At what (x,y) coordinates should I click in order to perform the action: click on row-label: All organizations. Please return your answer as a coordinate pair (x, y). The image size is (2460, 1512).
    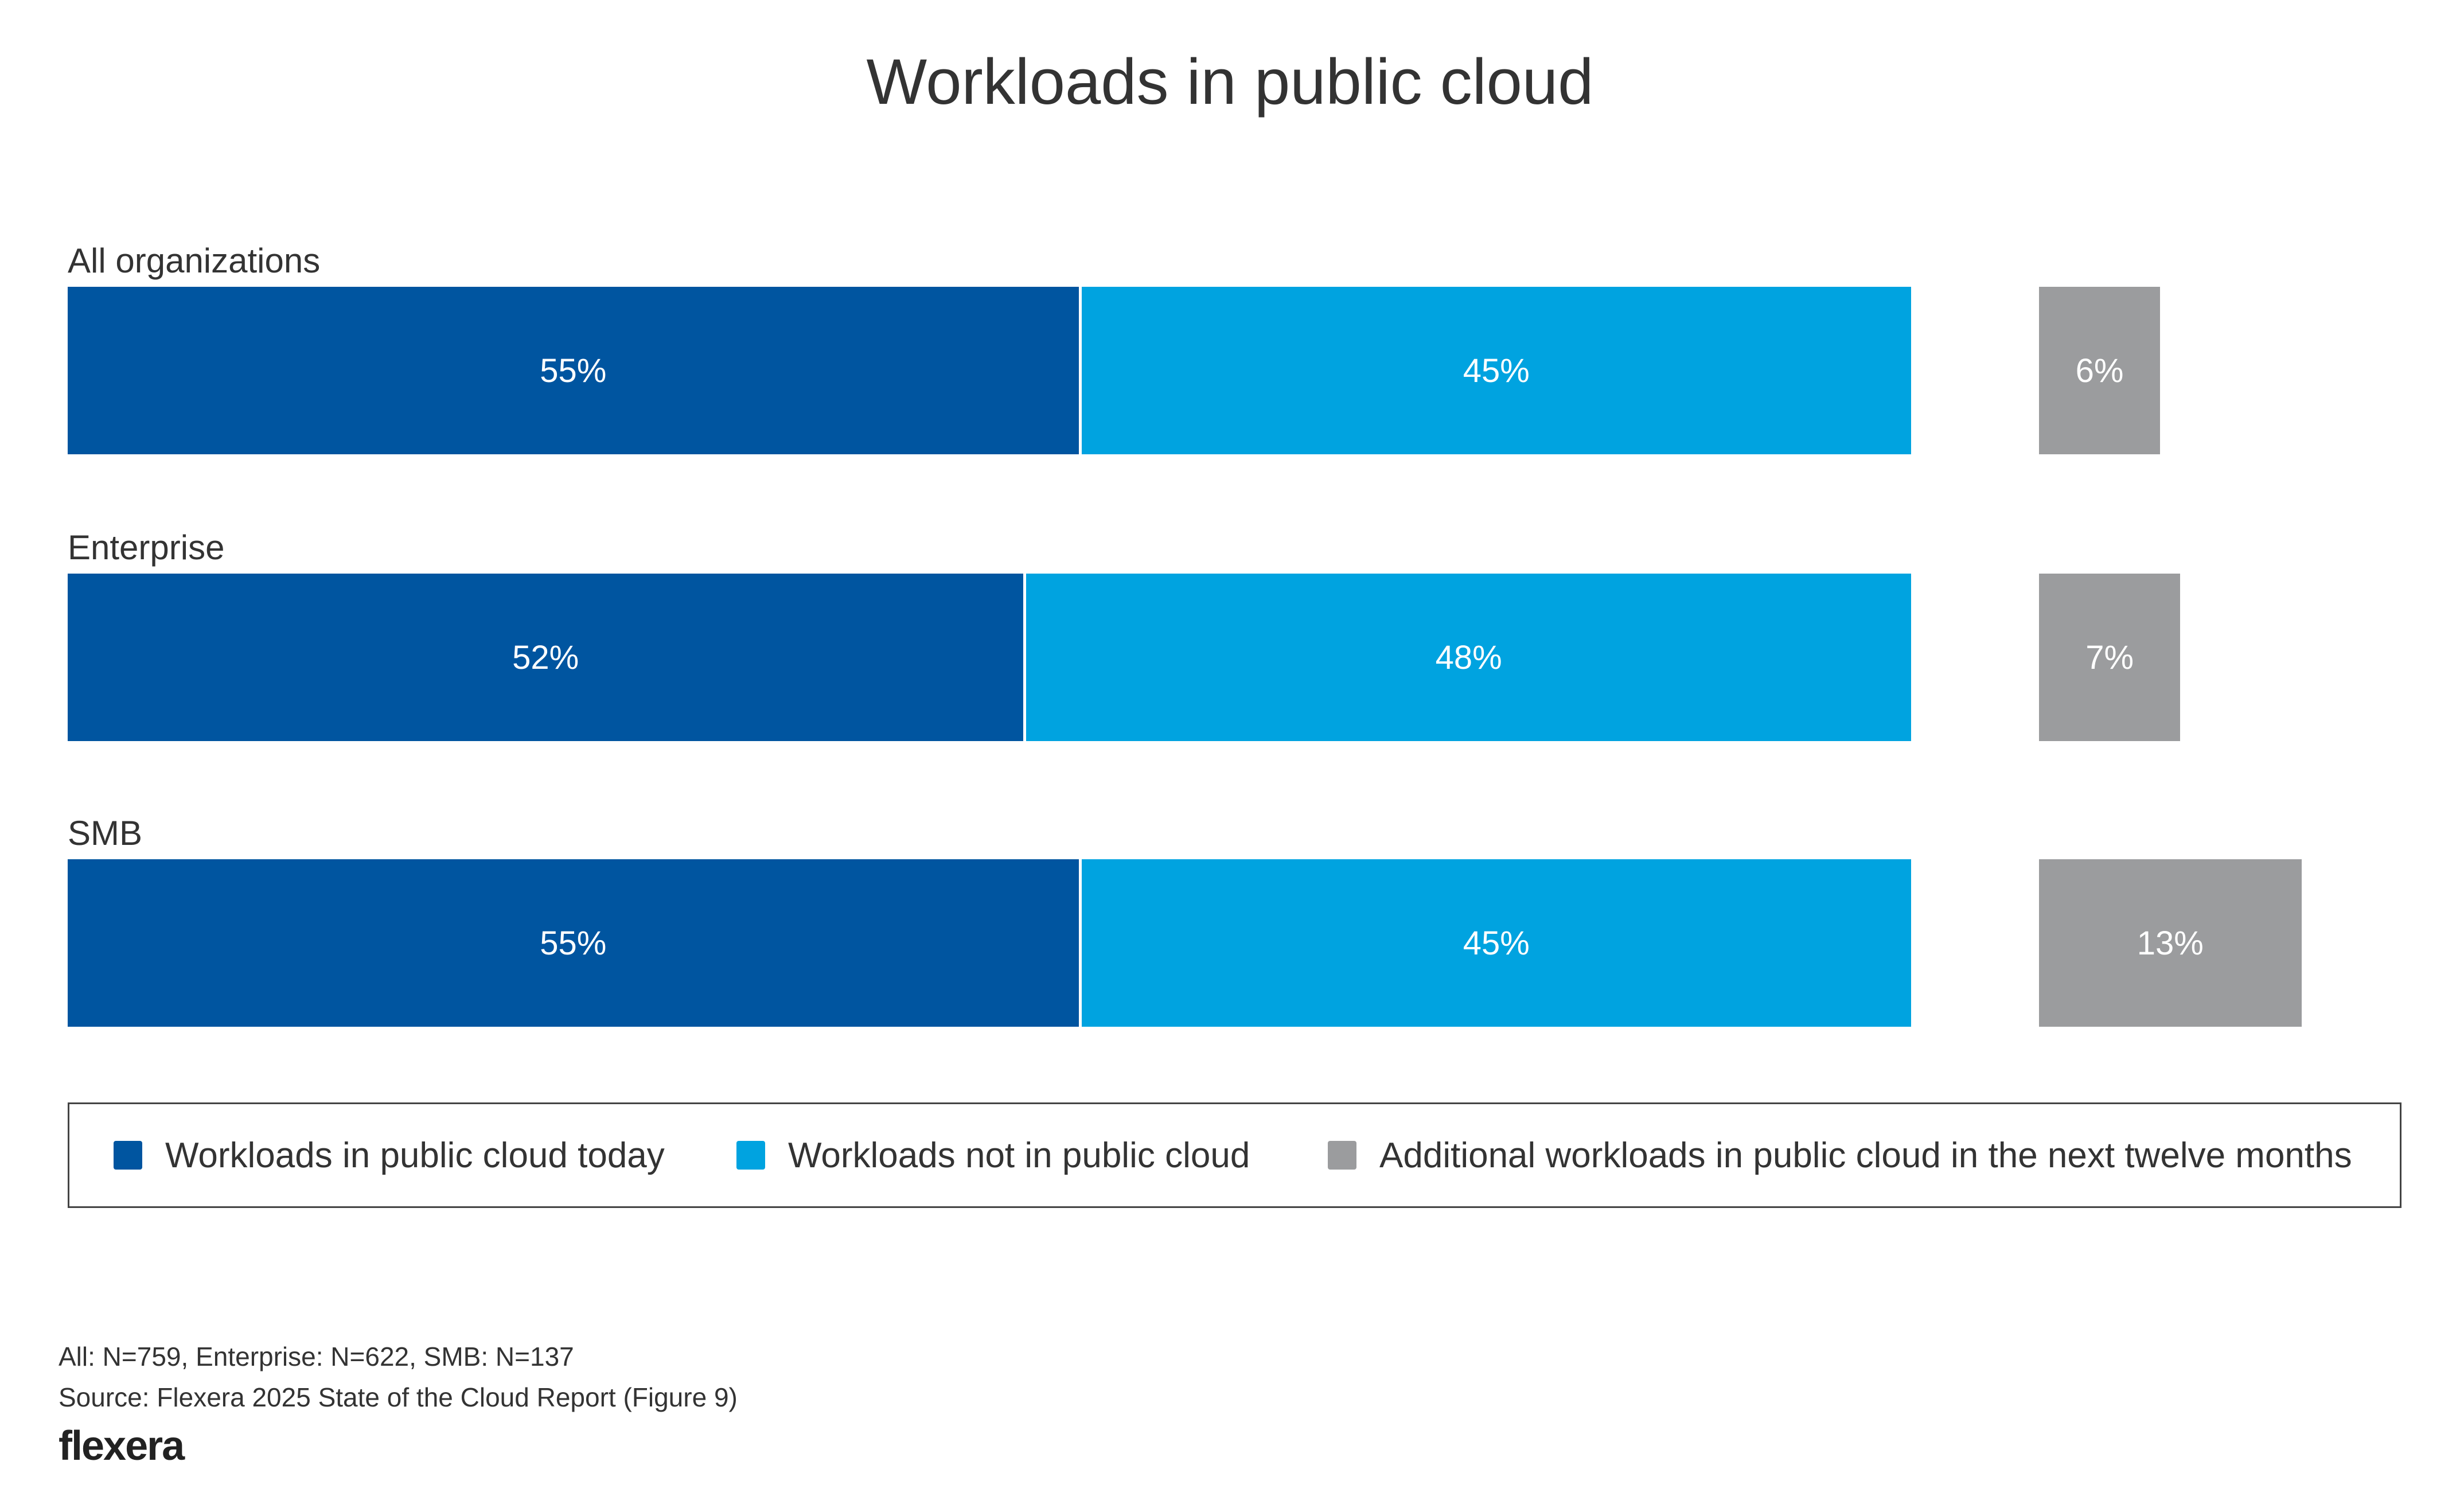
    Looking at the image, I should click on (194, 260).